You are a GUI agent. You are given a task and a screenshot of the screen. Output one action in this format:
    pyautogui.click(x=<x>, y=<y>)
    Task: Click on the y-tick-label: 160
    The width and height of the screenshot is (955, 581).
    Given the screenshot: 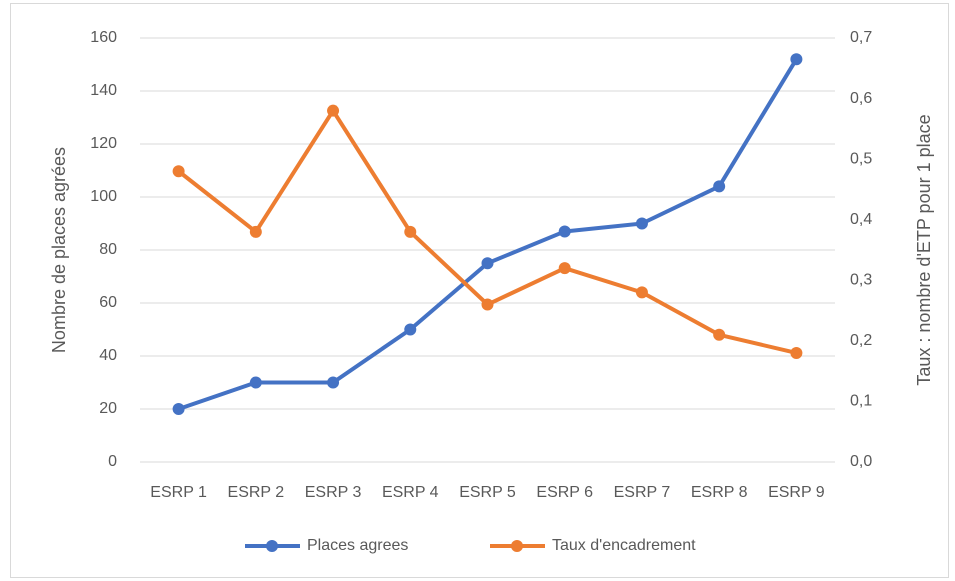 What is the action you would take?
    pyautogui.click(x=103, y=37)
    